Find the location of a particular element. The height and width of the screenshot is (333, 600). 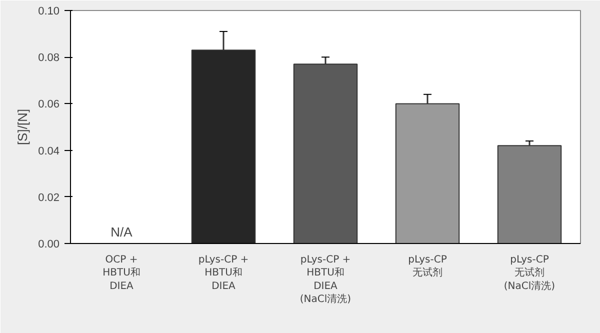

x-tick-label: pLys-CP 无试剂 (NaCl清洗) is located at coordinates (530, 273).